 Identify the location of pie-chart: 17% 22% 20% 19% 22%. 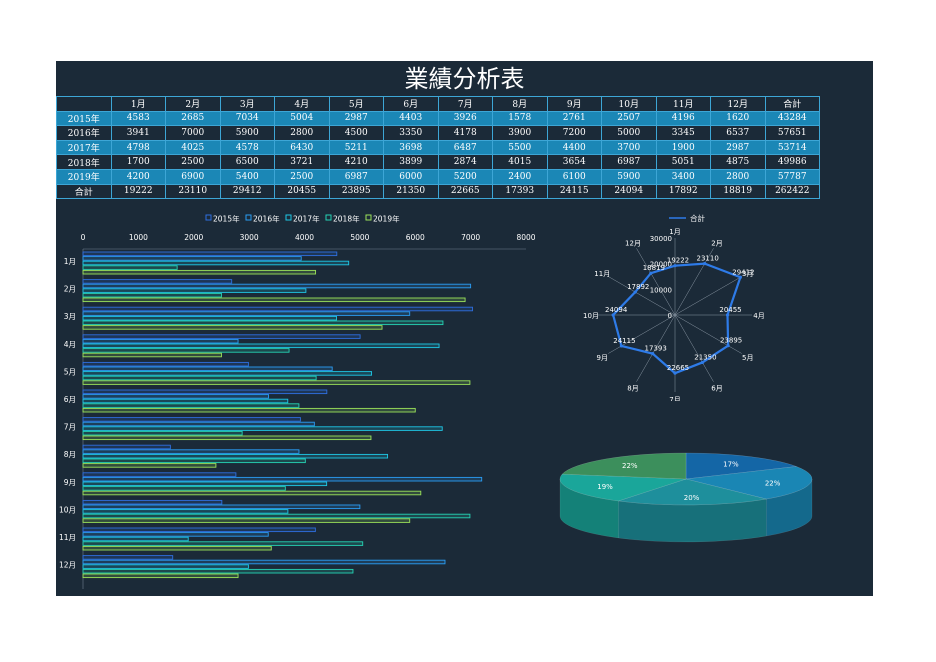
(686, 497).